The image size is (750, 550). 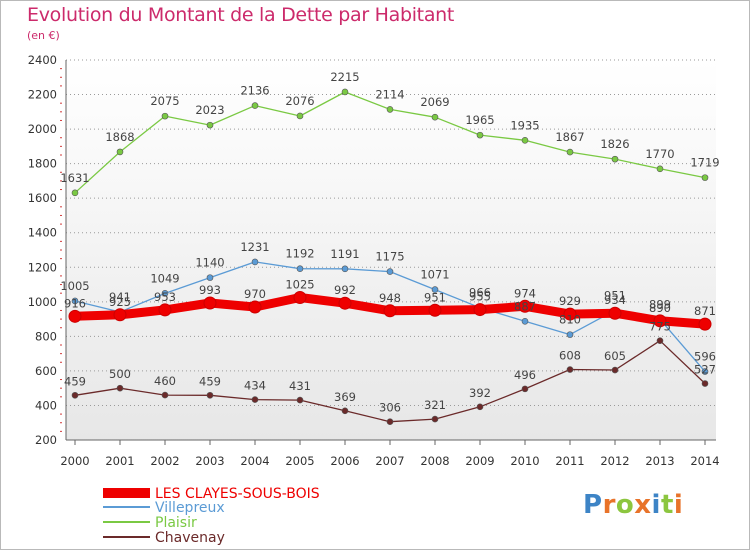 What do you see at coordinates (344, 77) in the screenshot?
I see `data-label: 2215` at bounding box center [344, 77].